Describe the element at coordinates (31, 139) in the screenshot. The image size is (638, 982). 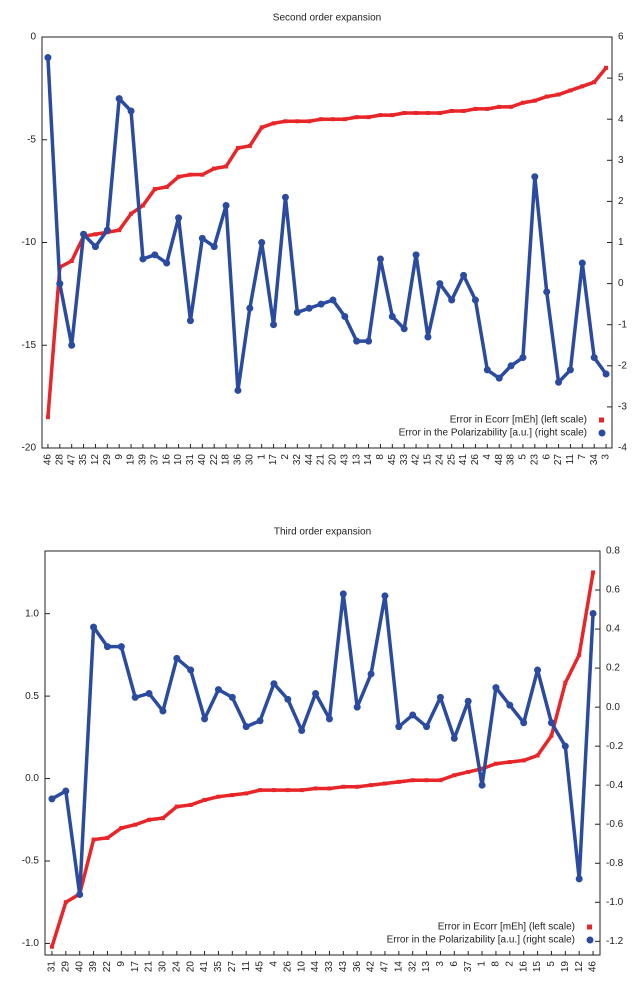
I see `y-tick-label: -5` at that location.